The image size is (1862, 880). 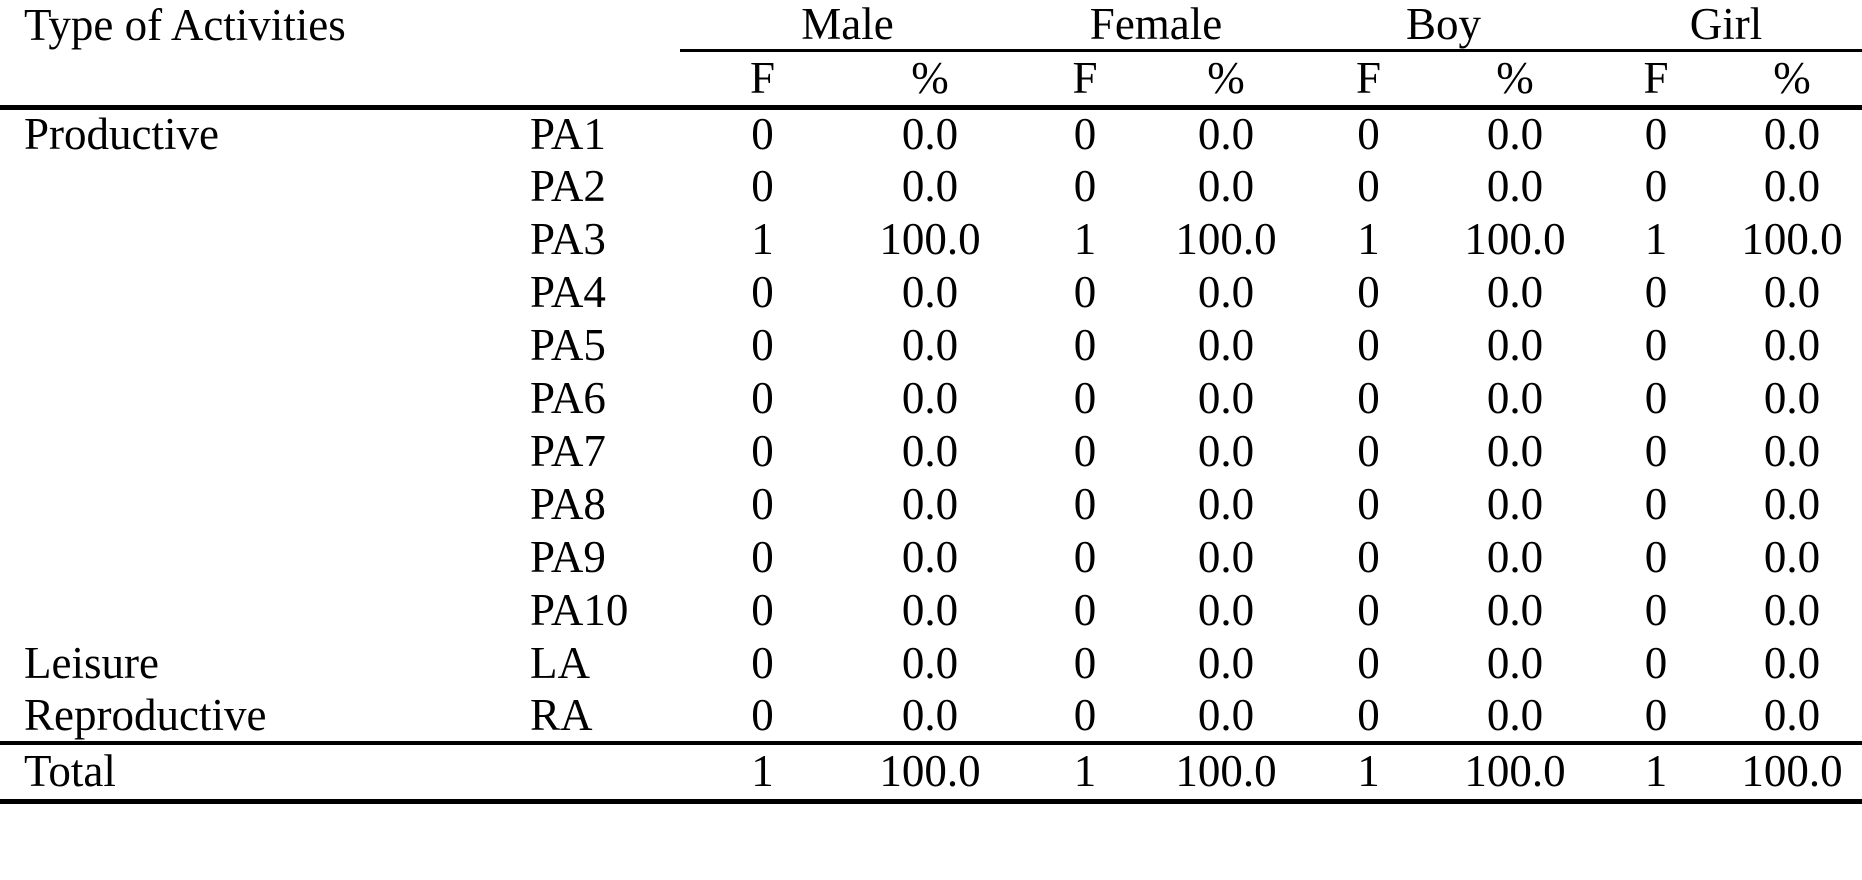 What do you see at coordinates (848, 26) in the screenshot?
I see `group-header-male: Male` at bounding box center [848, 26].